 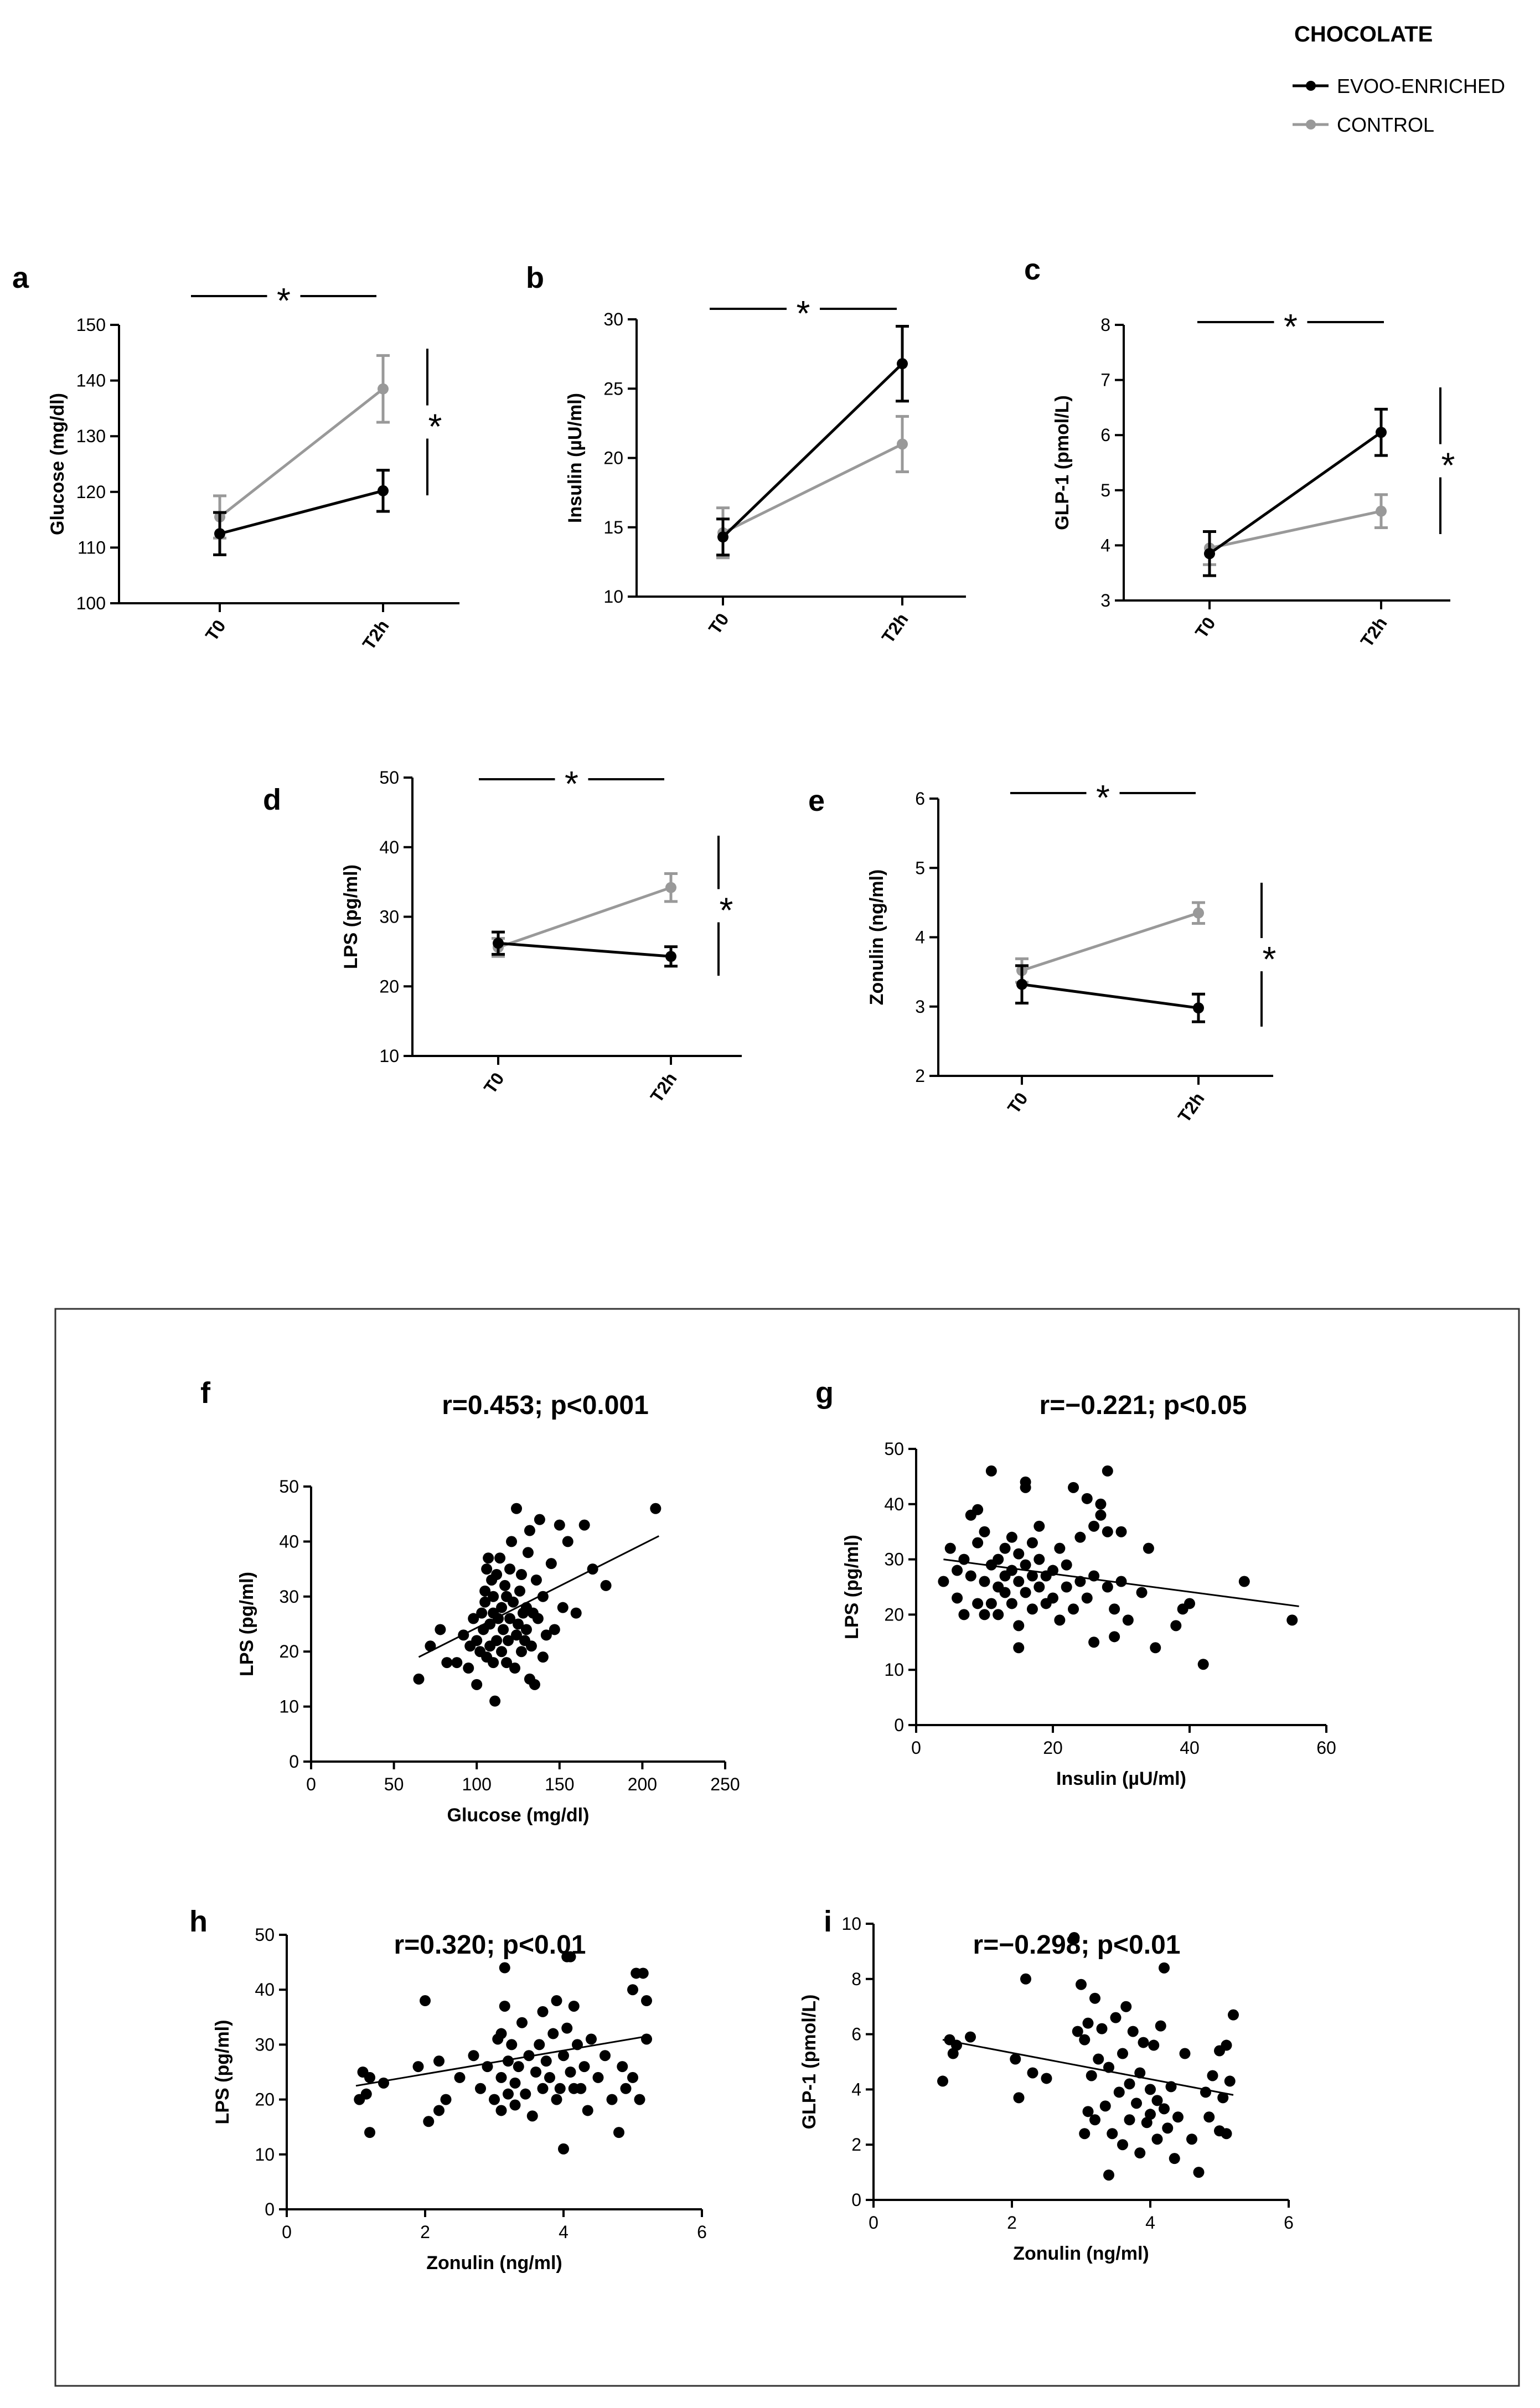 What do you see at coordinates (1105, 600) in the screenshot?
I see `y-tick-label: 3` at bounding box center [1105, 600].